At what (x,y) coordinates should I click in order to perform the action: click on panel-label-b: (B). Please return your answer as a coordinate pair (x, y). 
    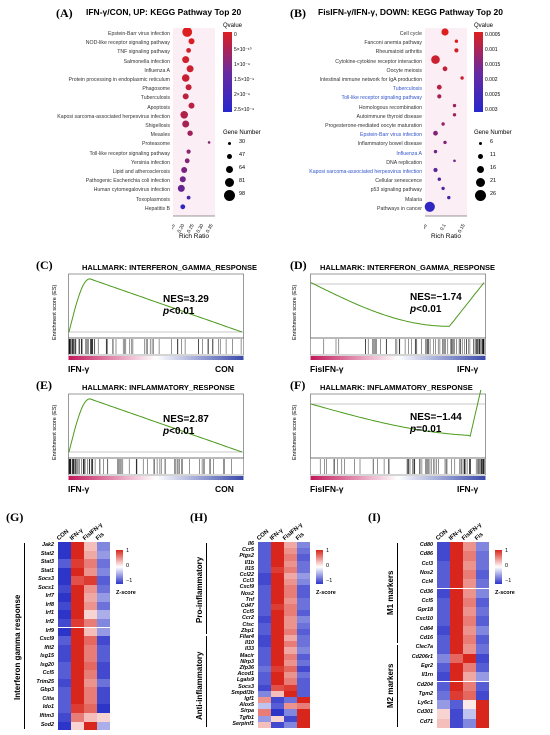
    Looking at the image, I should click on (298, 13).